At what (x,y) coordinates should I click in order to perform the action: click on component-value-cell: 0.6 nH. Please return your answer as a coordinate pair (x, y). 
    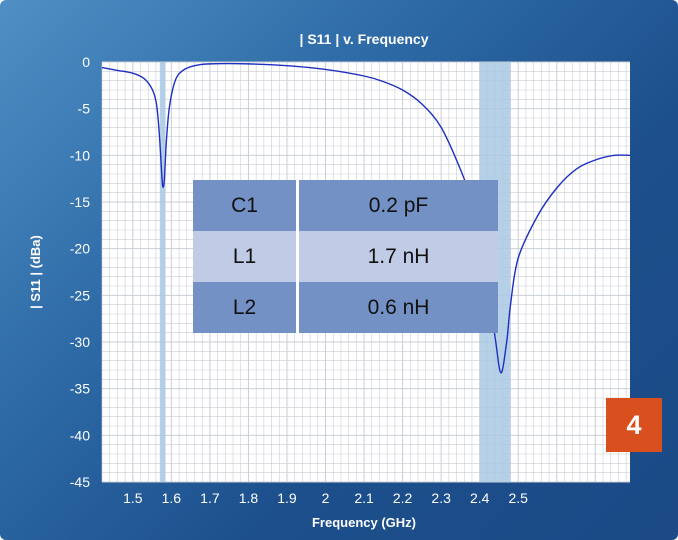
    Looking at the image, I should click on (397, 307).